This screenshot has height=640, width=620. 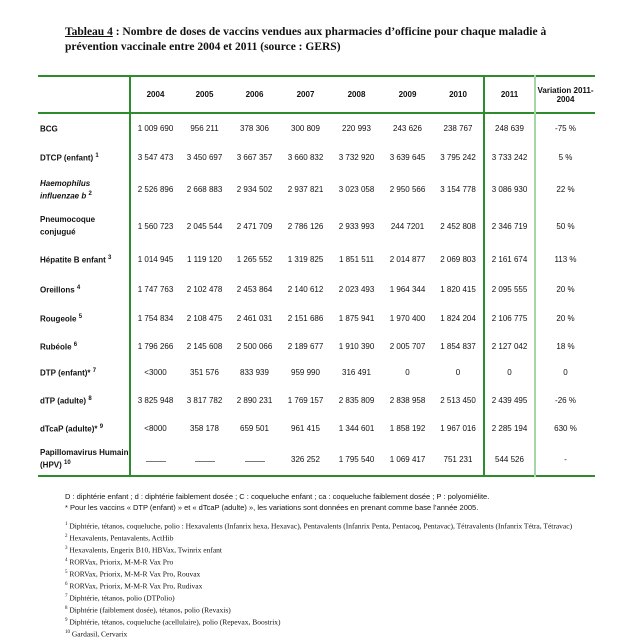 What do you see at coordinates (565, 428) in the screenshot?
I see `table-cell: 630 %` at bounding box center [565, 428].